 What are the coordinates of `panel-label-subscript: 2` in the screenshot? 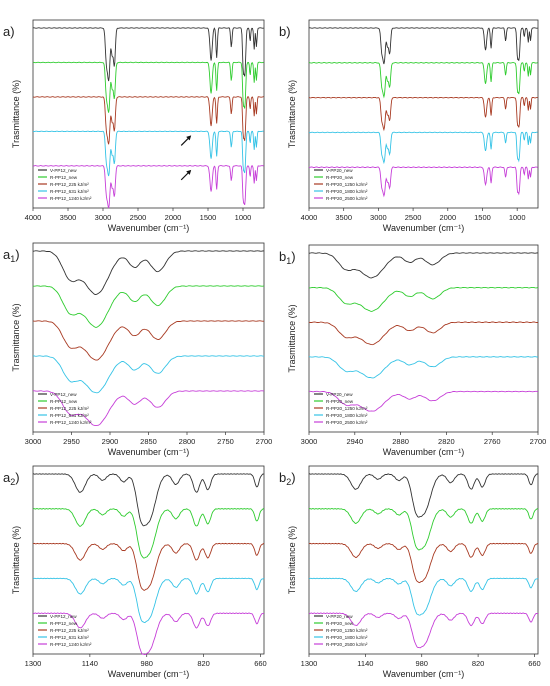 It's located at (12, 482).